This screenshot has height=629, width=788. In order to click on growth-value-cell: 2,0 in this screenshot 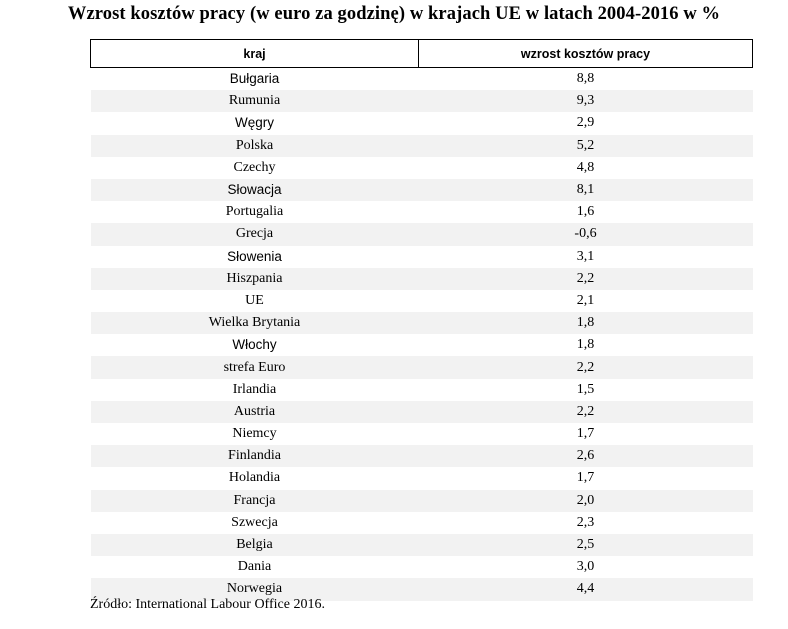, I will do `click(585, 500)`.